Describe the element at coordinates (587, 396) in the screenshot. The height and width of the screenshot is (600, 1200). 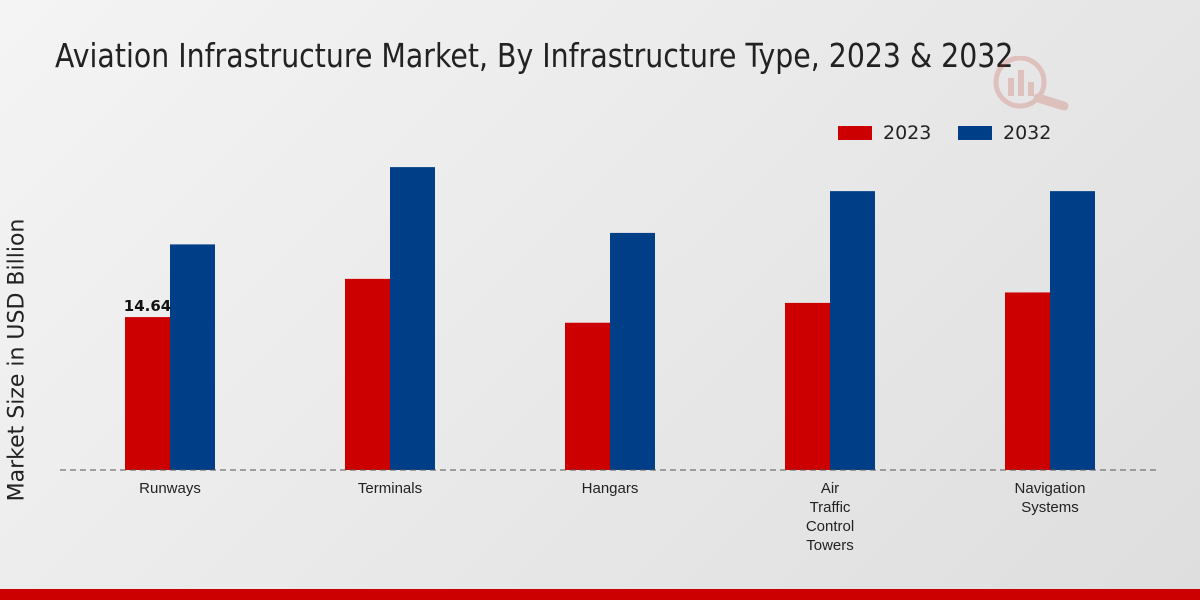
I see `bar-2023-hangars` at that location.